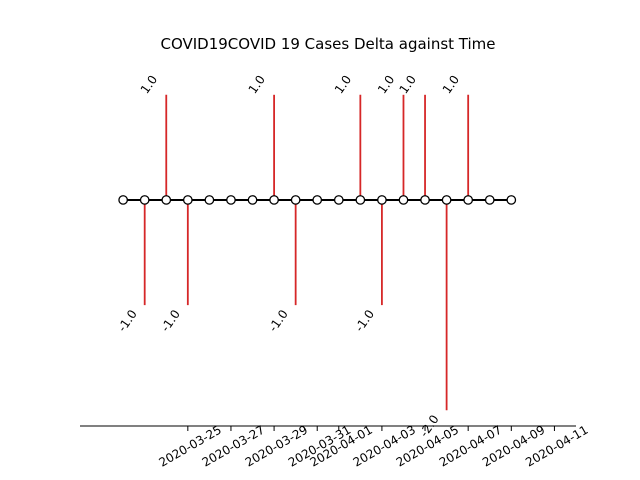 This screenshot has height=480, width=640. What do you see at coordinates (364, 320) in the screenshot?
I see `data-label-12: -1.0` at bounding box center [364, 320].